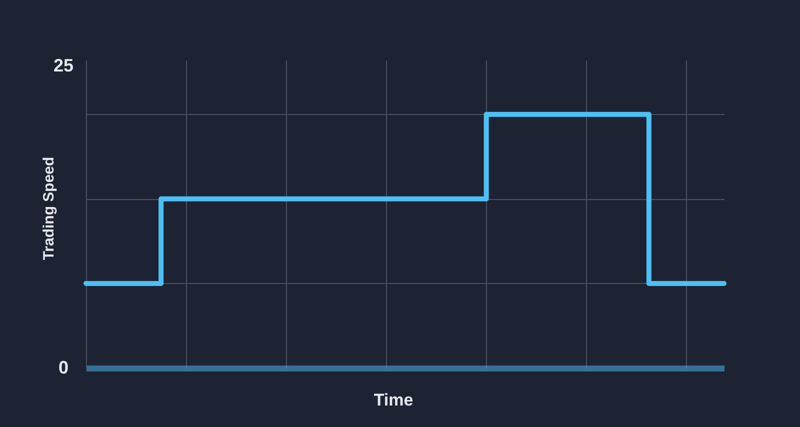 The height and width of the screenshot is (427, 800). What do you see at coordinates (49, 208) in the screenshot?
I see `y-axis-title: Trading Speed` at bounding box center [49, 208].